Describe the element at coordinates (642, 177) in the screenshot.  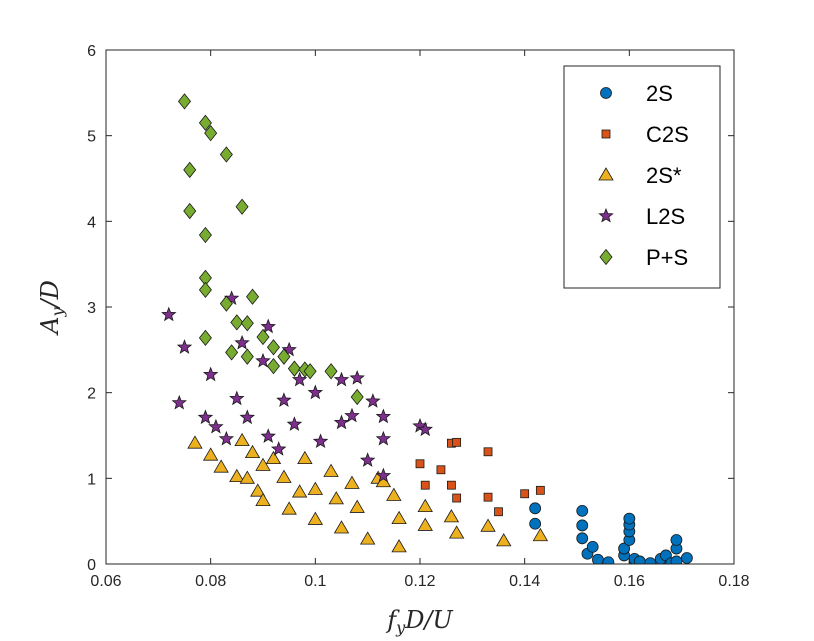
I see `legend: 2S C2S 2S* L2S P+S` at that location.